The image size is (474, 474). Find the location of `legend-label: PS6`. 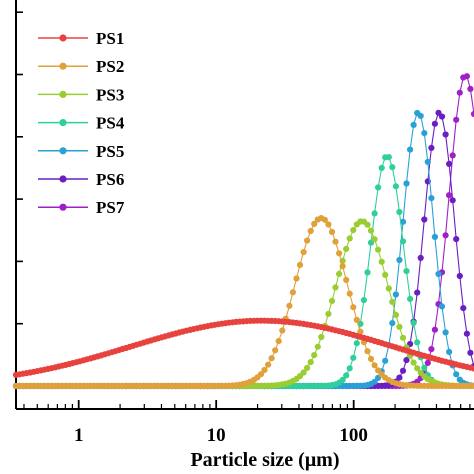

legend-label: PS6 is located at coordinates (110, 179).